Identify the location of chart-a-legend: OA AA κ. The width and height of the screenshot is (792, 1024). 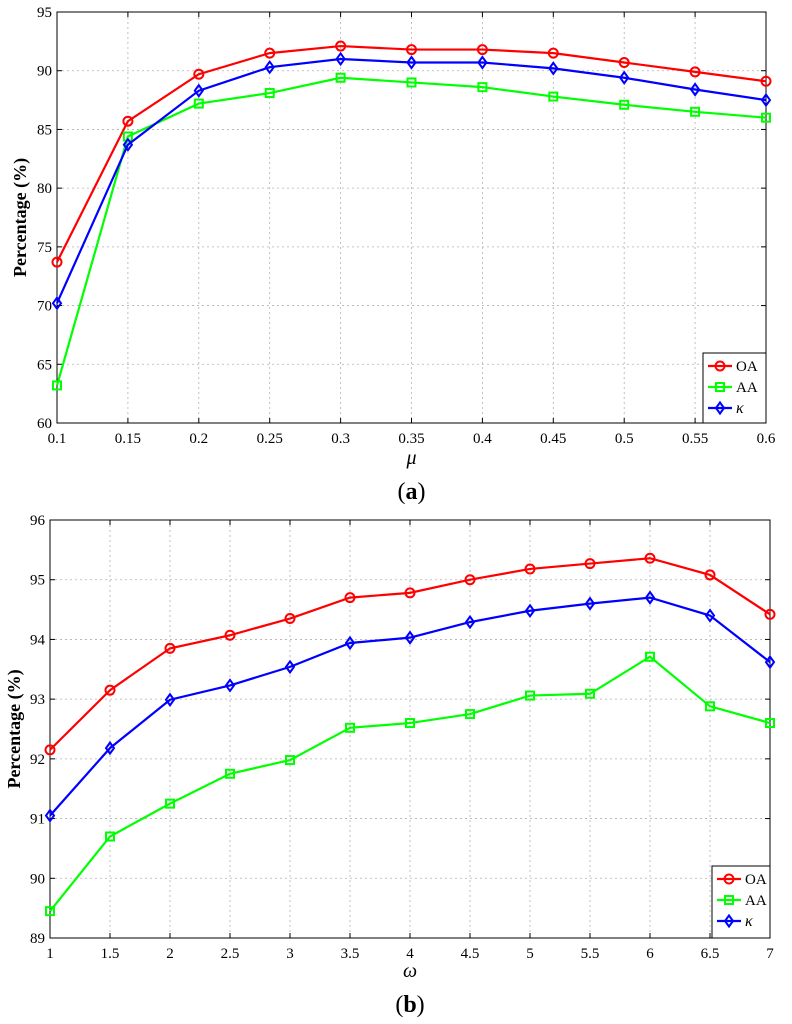
(734, 388).